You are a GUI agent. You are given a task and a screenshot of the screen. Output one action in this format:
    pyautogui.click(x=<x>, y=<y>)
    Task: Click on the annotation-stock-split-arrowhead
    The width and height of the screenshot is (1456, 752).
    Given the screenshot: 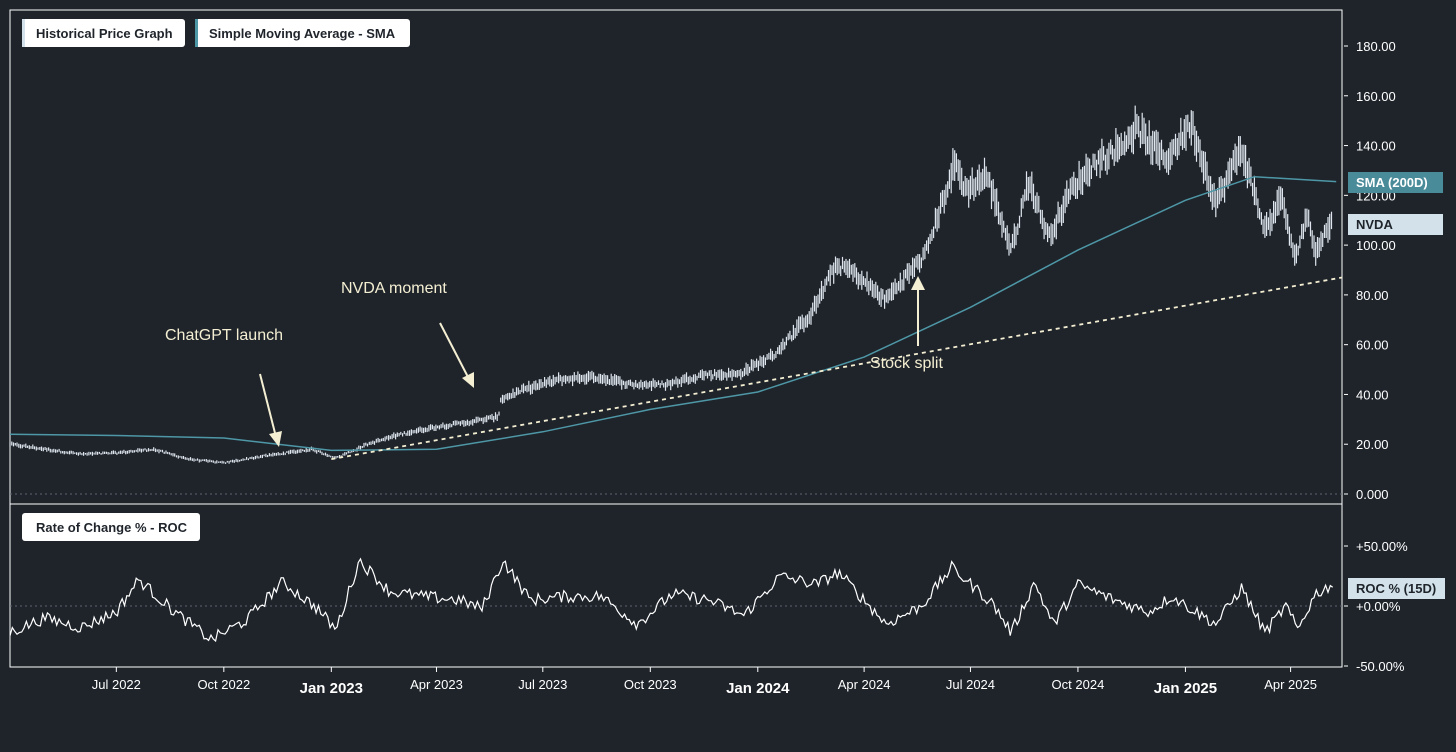 What is the action you would take?
    pyautogui.click(x=918, y=283)
    